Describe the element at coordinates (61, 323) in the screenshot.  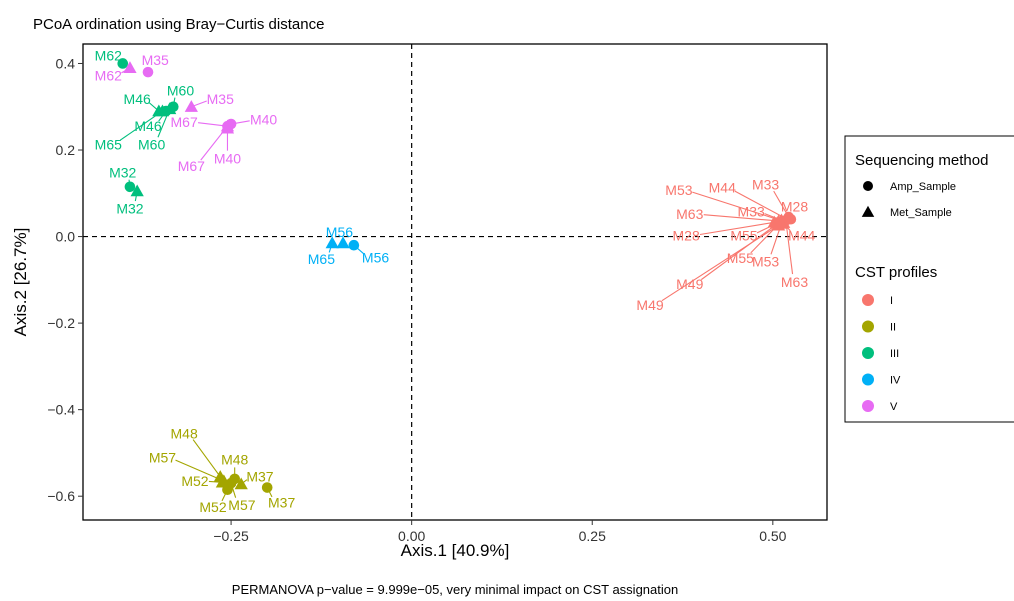
I see `y-tick-label: −0.2` at that location.